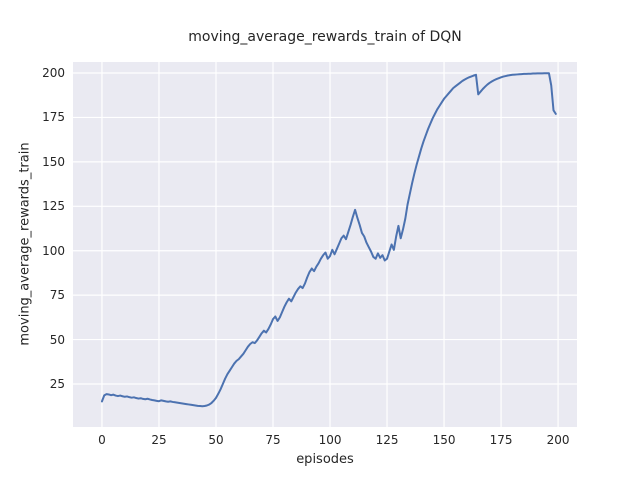 Image resolution: width=640 pixels, height=480 pixels. What do you see at coordinates (53, 73) in the screenshot?
I see `y-tick-label: 200` at bounding box center [53, 73].